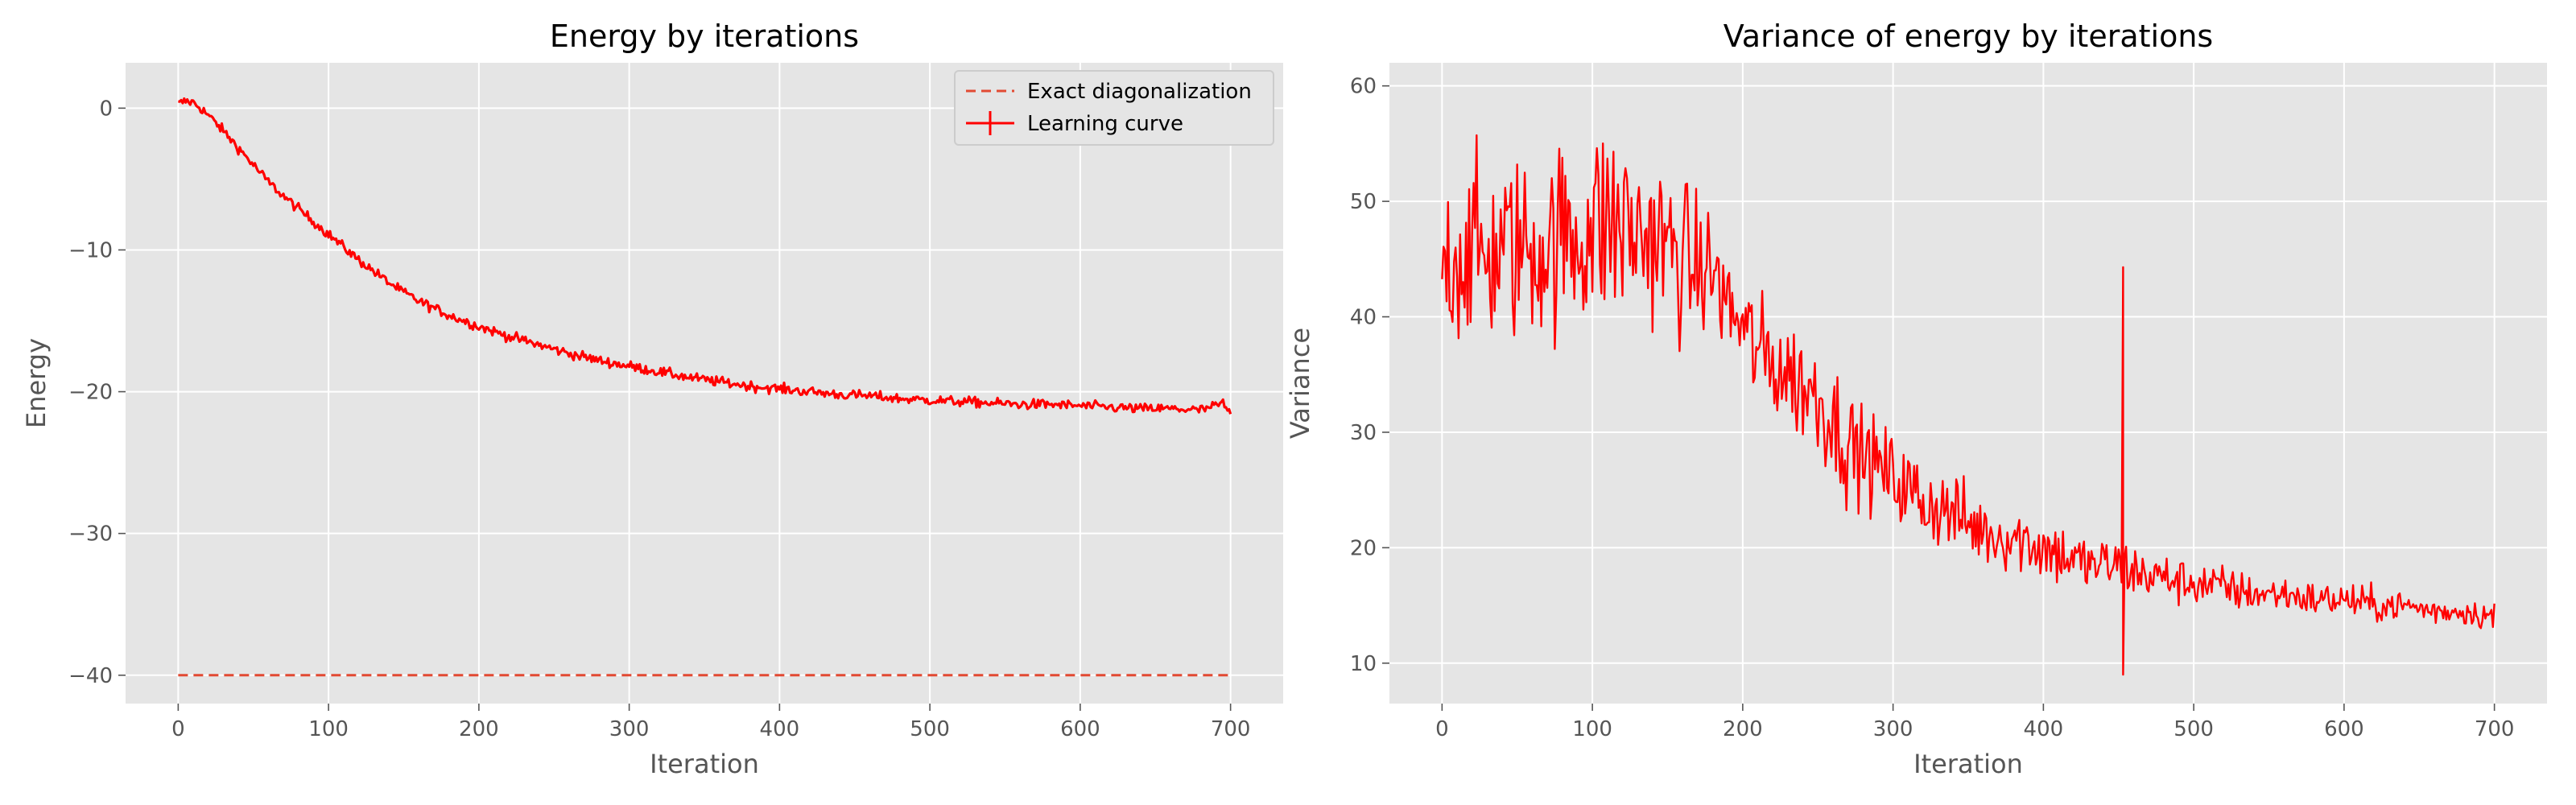  Describe the element at coordinates (106, 109) in the screenshot. I see `y-tick-label: 0` at that location.